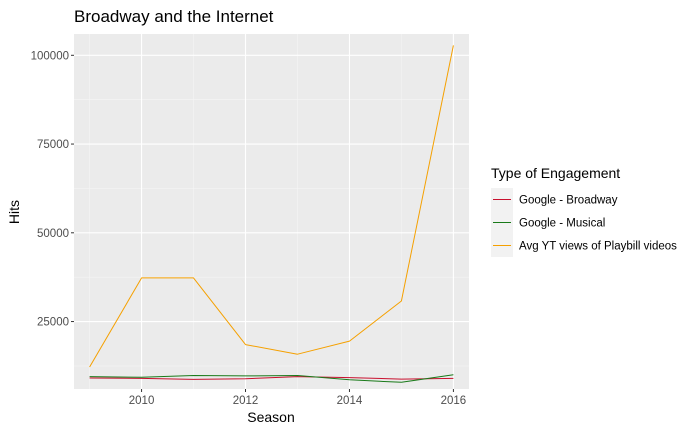  I want to click on y-tick-label: 75000, so click(53, 145).